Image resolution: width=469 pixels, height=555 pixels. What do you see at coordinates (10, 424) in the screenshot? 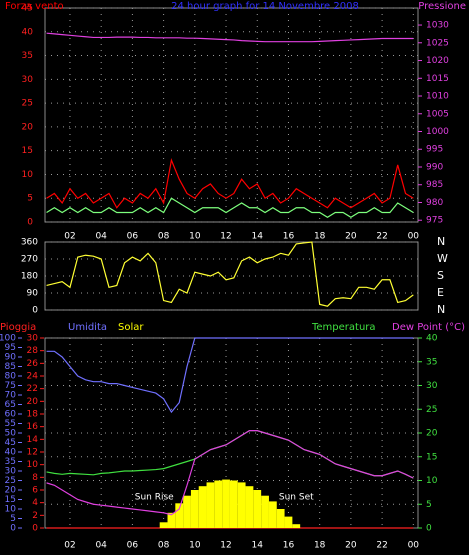
I see `y-tick-label: 55` at bounding box center [10, 424].